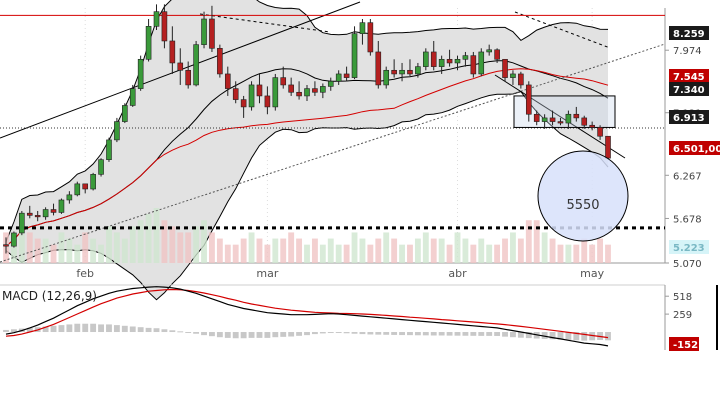 This screenshot has width=720, height=408. Describe the element at coordinates (682, 315) in the screenshot. I see `macd-tick-label: 259` at that location.